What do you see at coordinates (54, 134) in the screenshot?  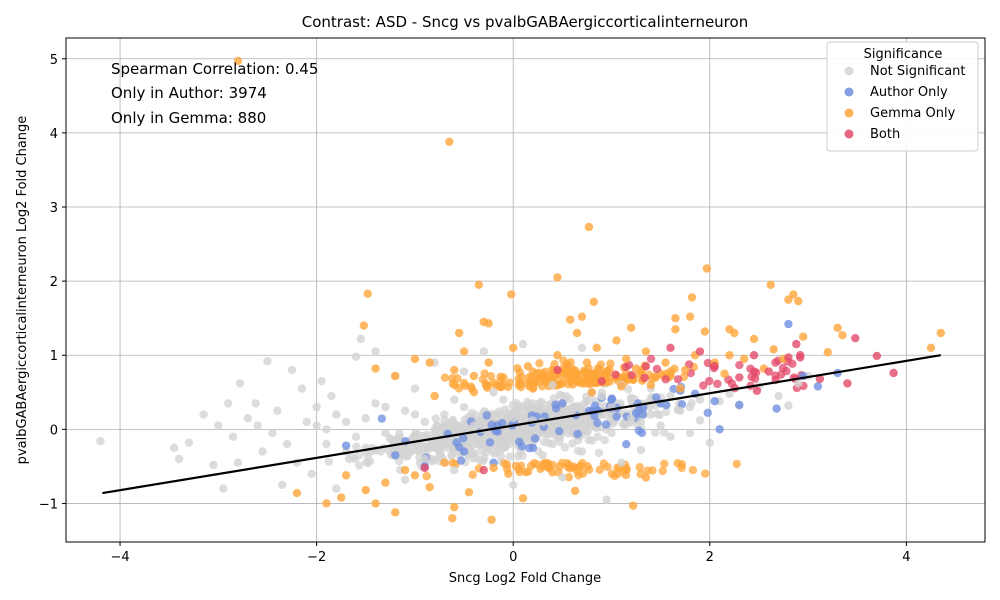 I see `y-tick-label: 4` at bounding box center [54, 134].